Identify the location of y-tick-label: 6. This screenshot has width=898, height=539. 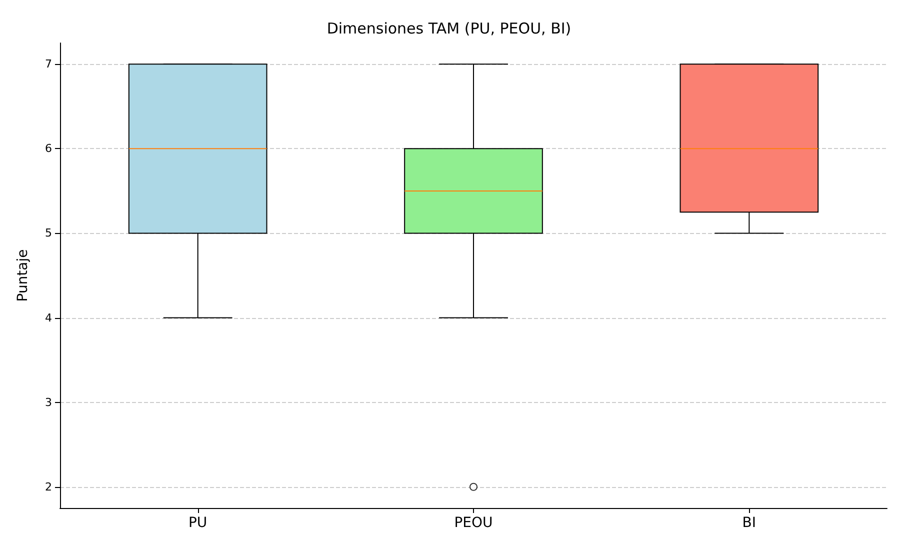
(48, 149).